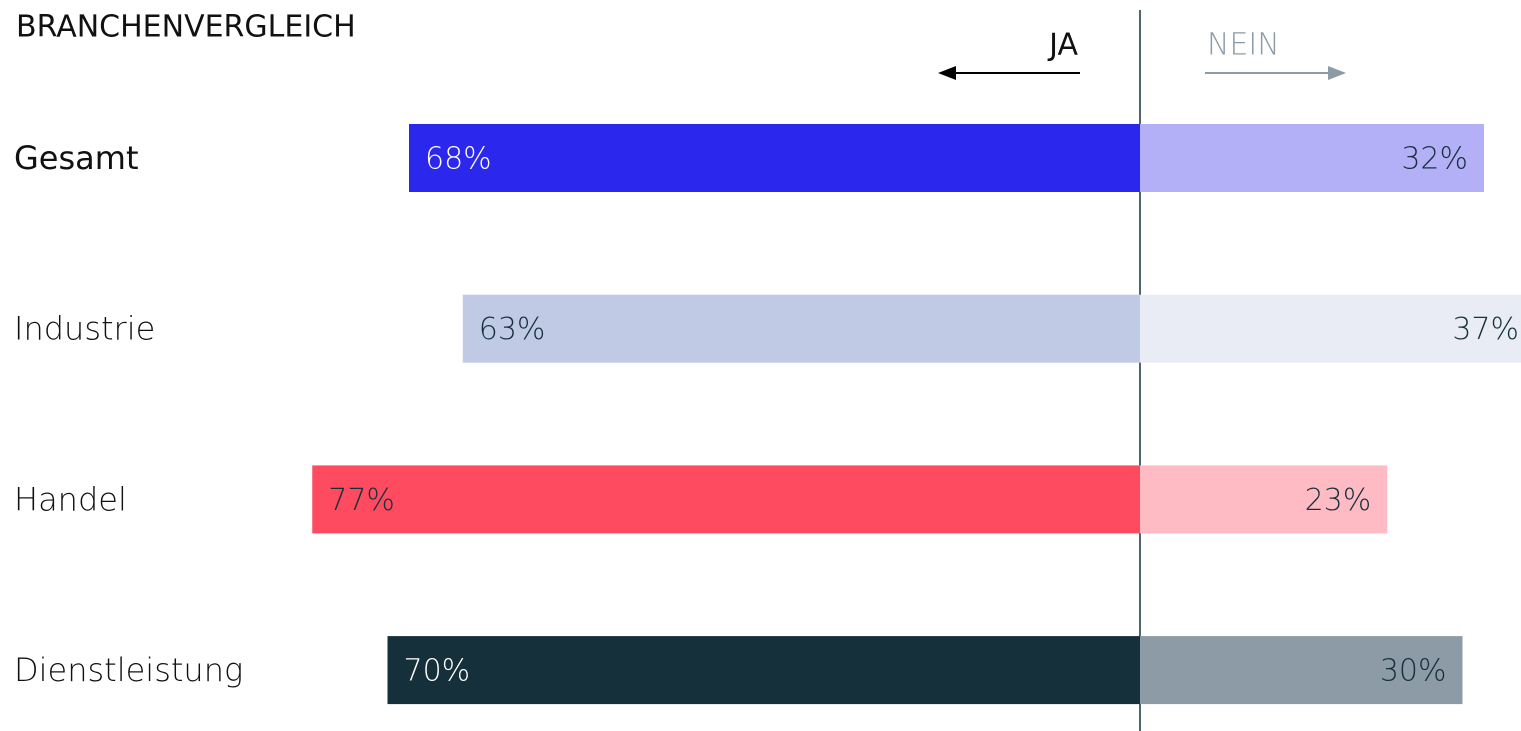 The image size is (1521, 731). I want to click on value-label: 23%, so click(1338, 500).